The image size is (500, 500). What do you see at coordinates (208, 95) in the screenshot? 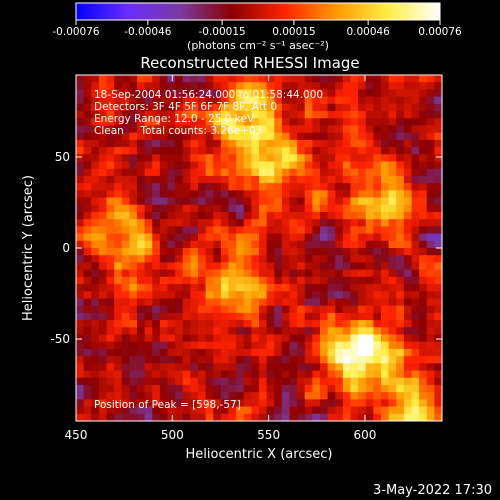
I see `annotation-time-range: 18-Sep-2004 01:56:24.000 to 01:58:44.000` at bounding box center [208, 95].